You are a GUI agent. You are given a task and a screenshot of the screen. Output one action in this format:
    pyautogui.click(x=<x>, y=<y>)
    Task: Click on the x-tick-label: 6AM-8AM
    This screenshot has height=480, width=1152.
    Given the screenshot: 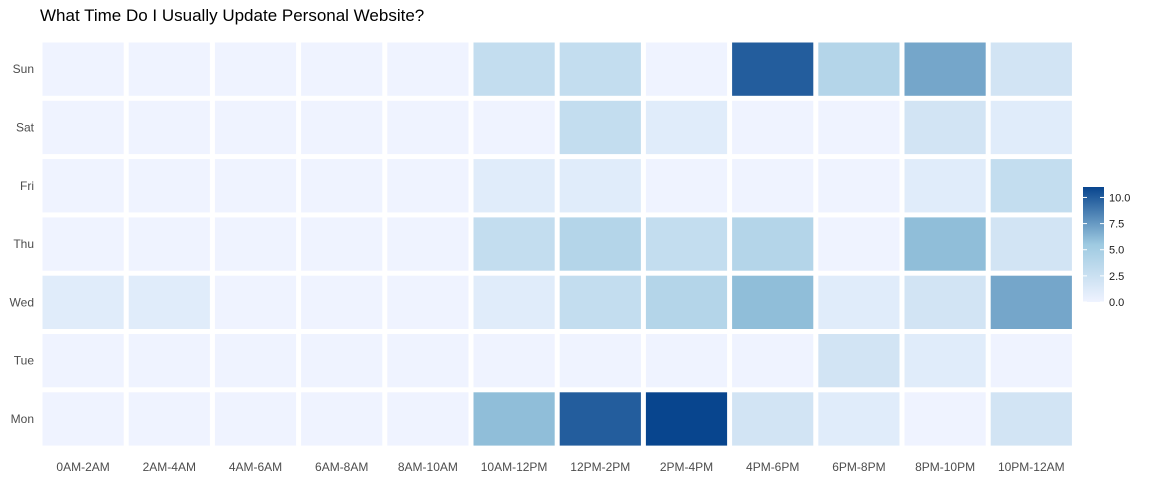 What is the action you would take?
    pyautogui.click(x=341, y=467)
    